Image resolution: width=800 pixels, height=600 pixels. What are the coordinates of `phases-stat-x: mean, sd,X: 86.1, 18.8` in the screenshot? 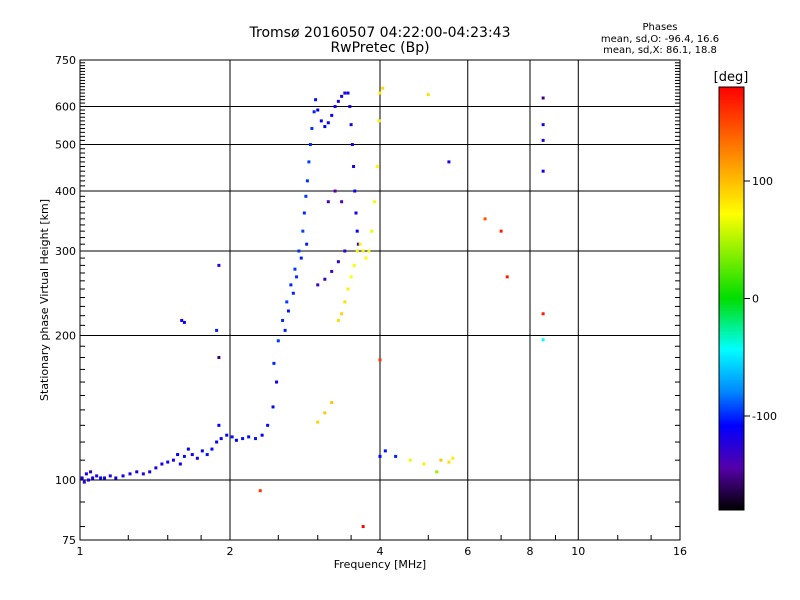 It's located at (660, 50).